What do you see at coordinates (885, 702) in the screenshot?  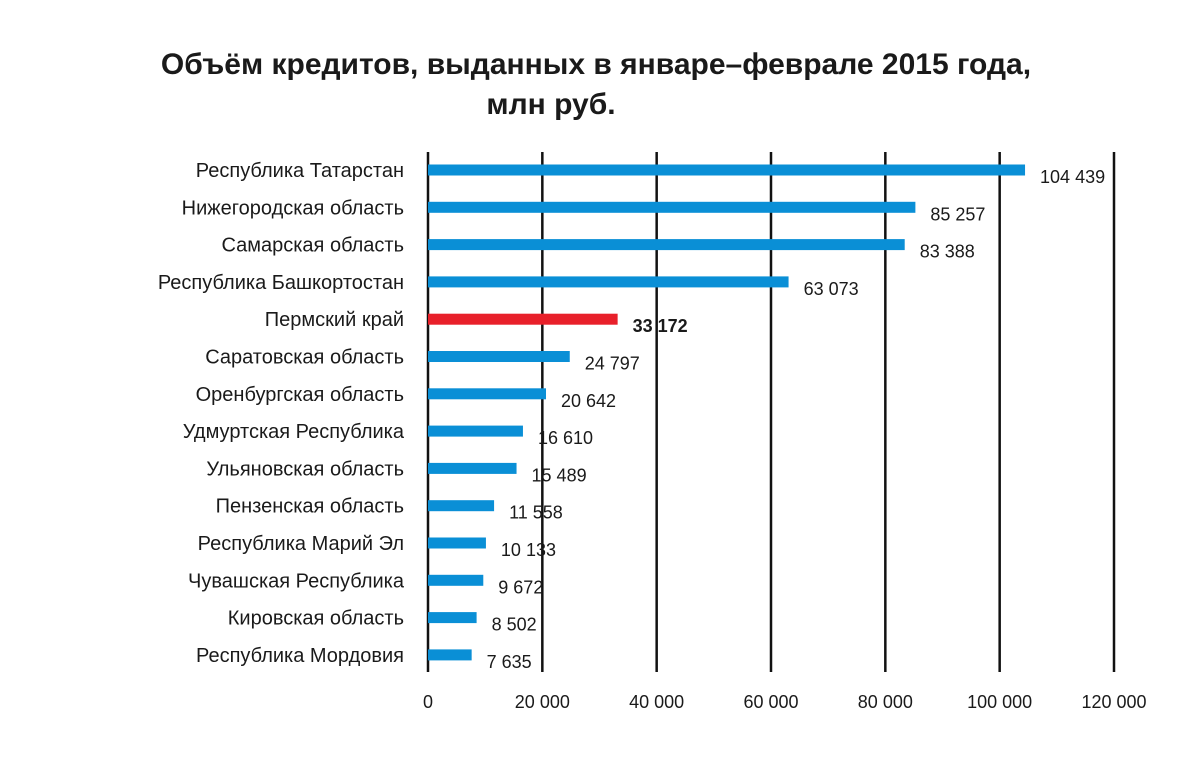 I see `x-tick-label: 80 000` at bounding box center [885, 702].